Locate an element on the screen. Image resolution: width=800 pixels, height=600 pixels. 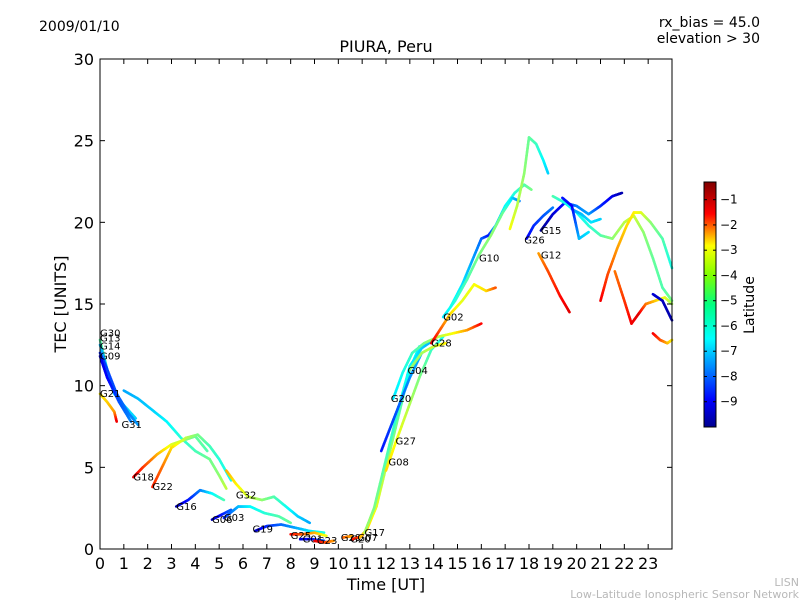
x-tick-label: 18 is located at coordinates (529, 563).